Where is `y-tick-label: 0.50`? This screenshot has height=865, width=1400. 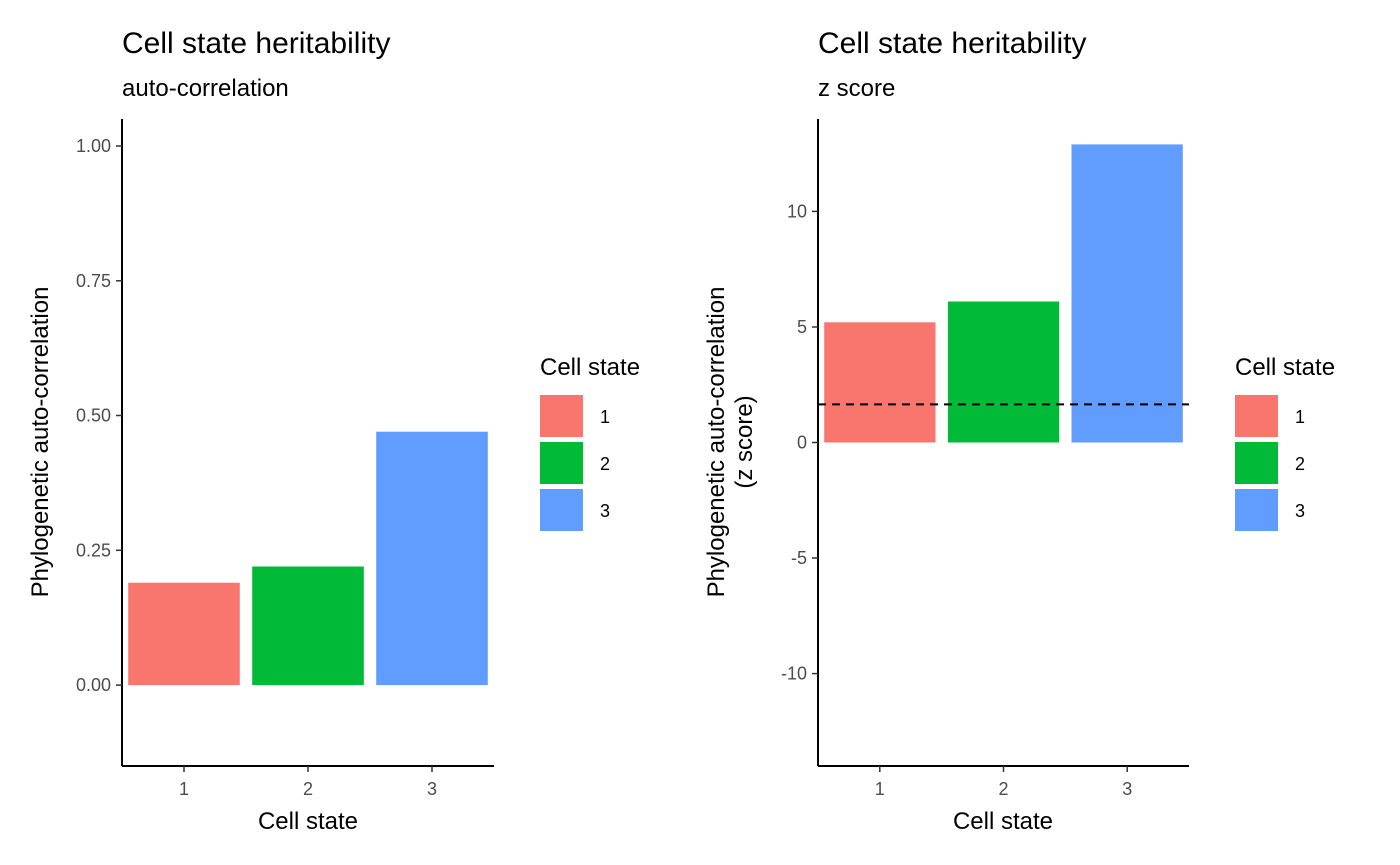
y-tick-label: 0.50 is located at coordinates (93, 416).